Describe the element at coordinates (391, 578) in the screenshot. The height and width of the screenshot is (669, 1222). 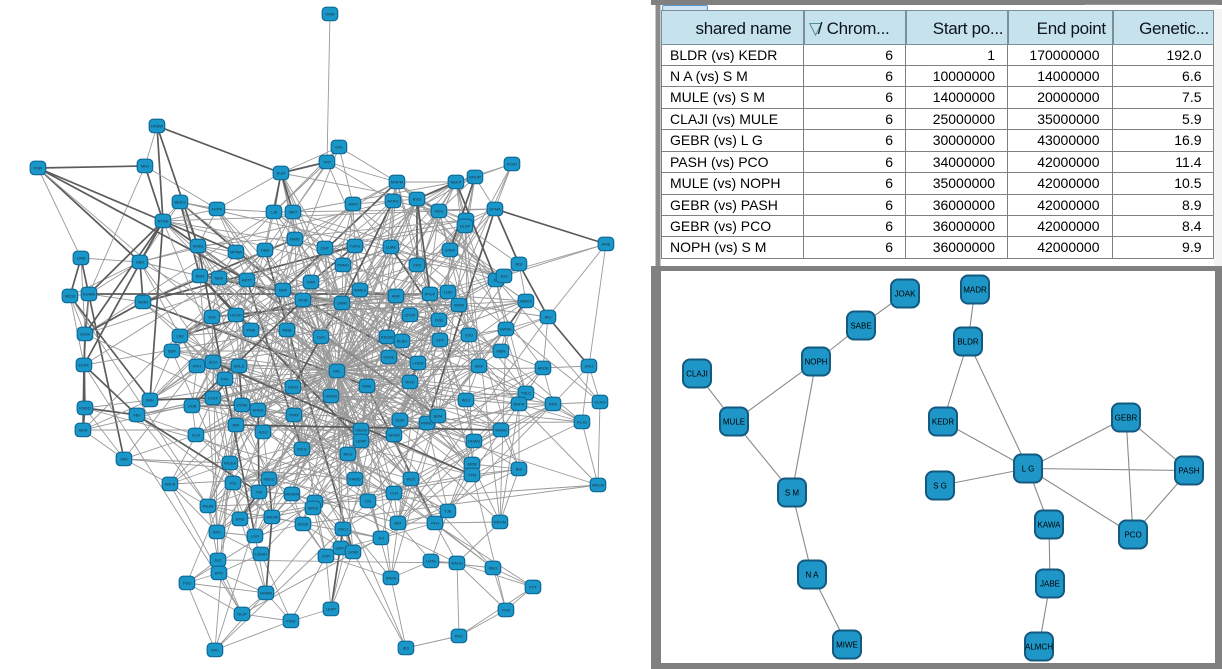
I see `svg-text: KNFA` at that location.